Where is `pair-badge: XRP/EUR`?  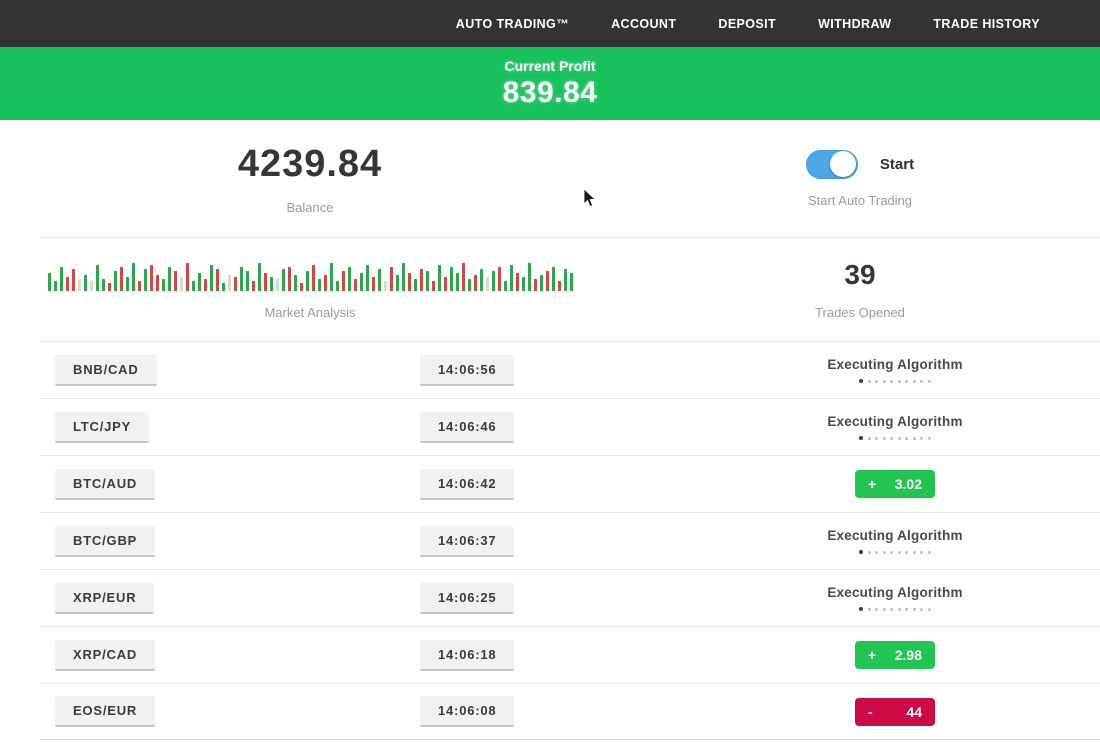 pair-badge: XRP/EUR is located at coordinates (105, 598).